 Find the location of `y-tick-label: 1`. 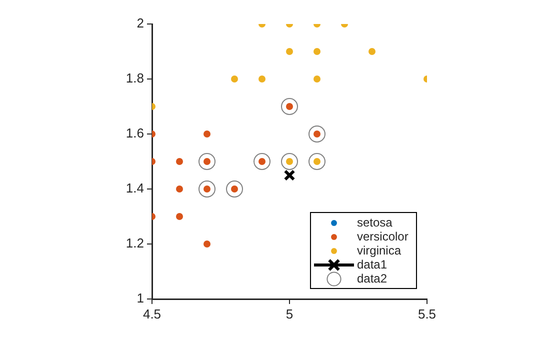

y-tick-label: 1 is located at coordinates (140, 298).